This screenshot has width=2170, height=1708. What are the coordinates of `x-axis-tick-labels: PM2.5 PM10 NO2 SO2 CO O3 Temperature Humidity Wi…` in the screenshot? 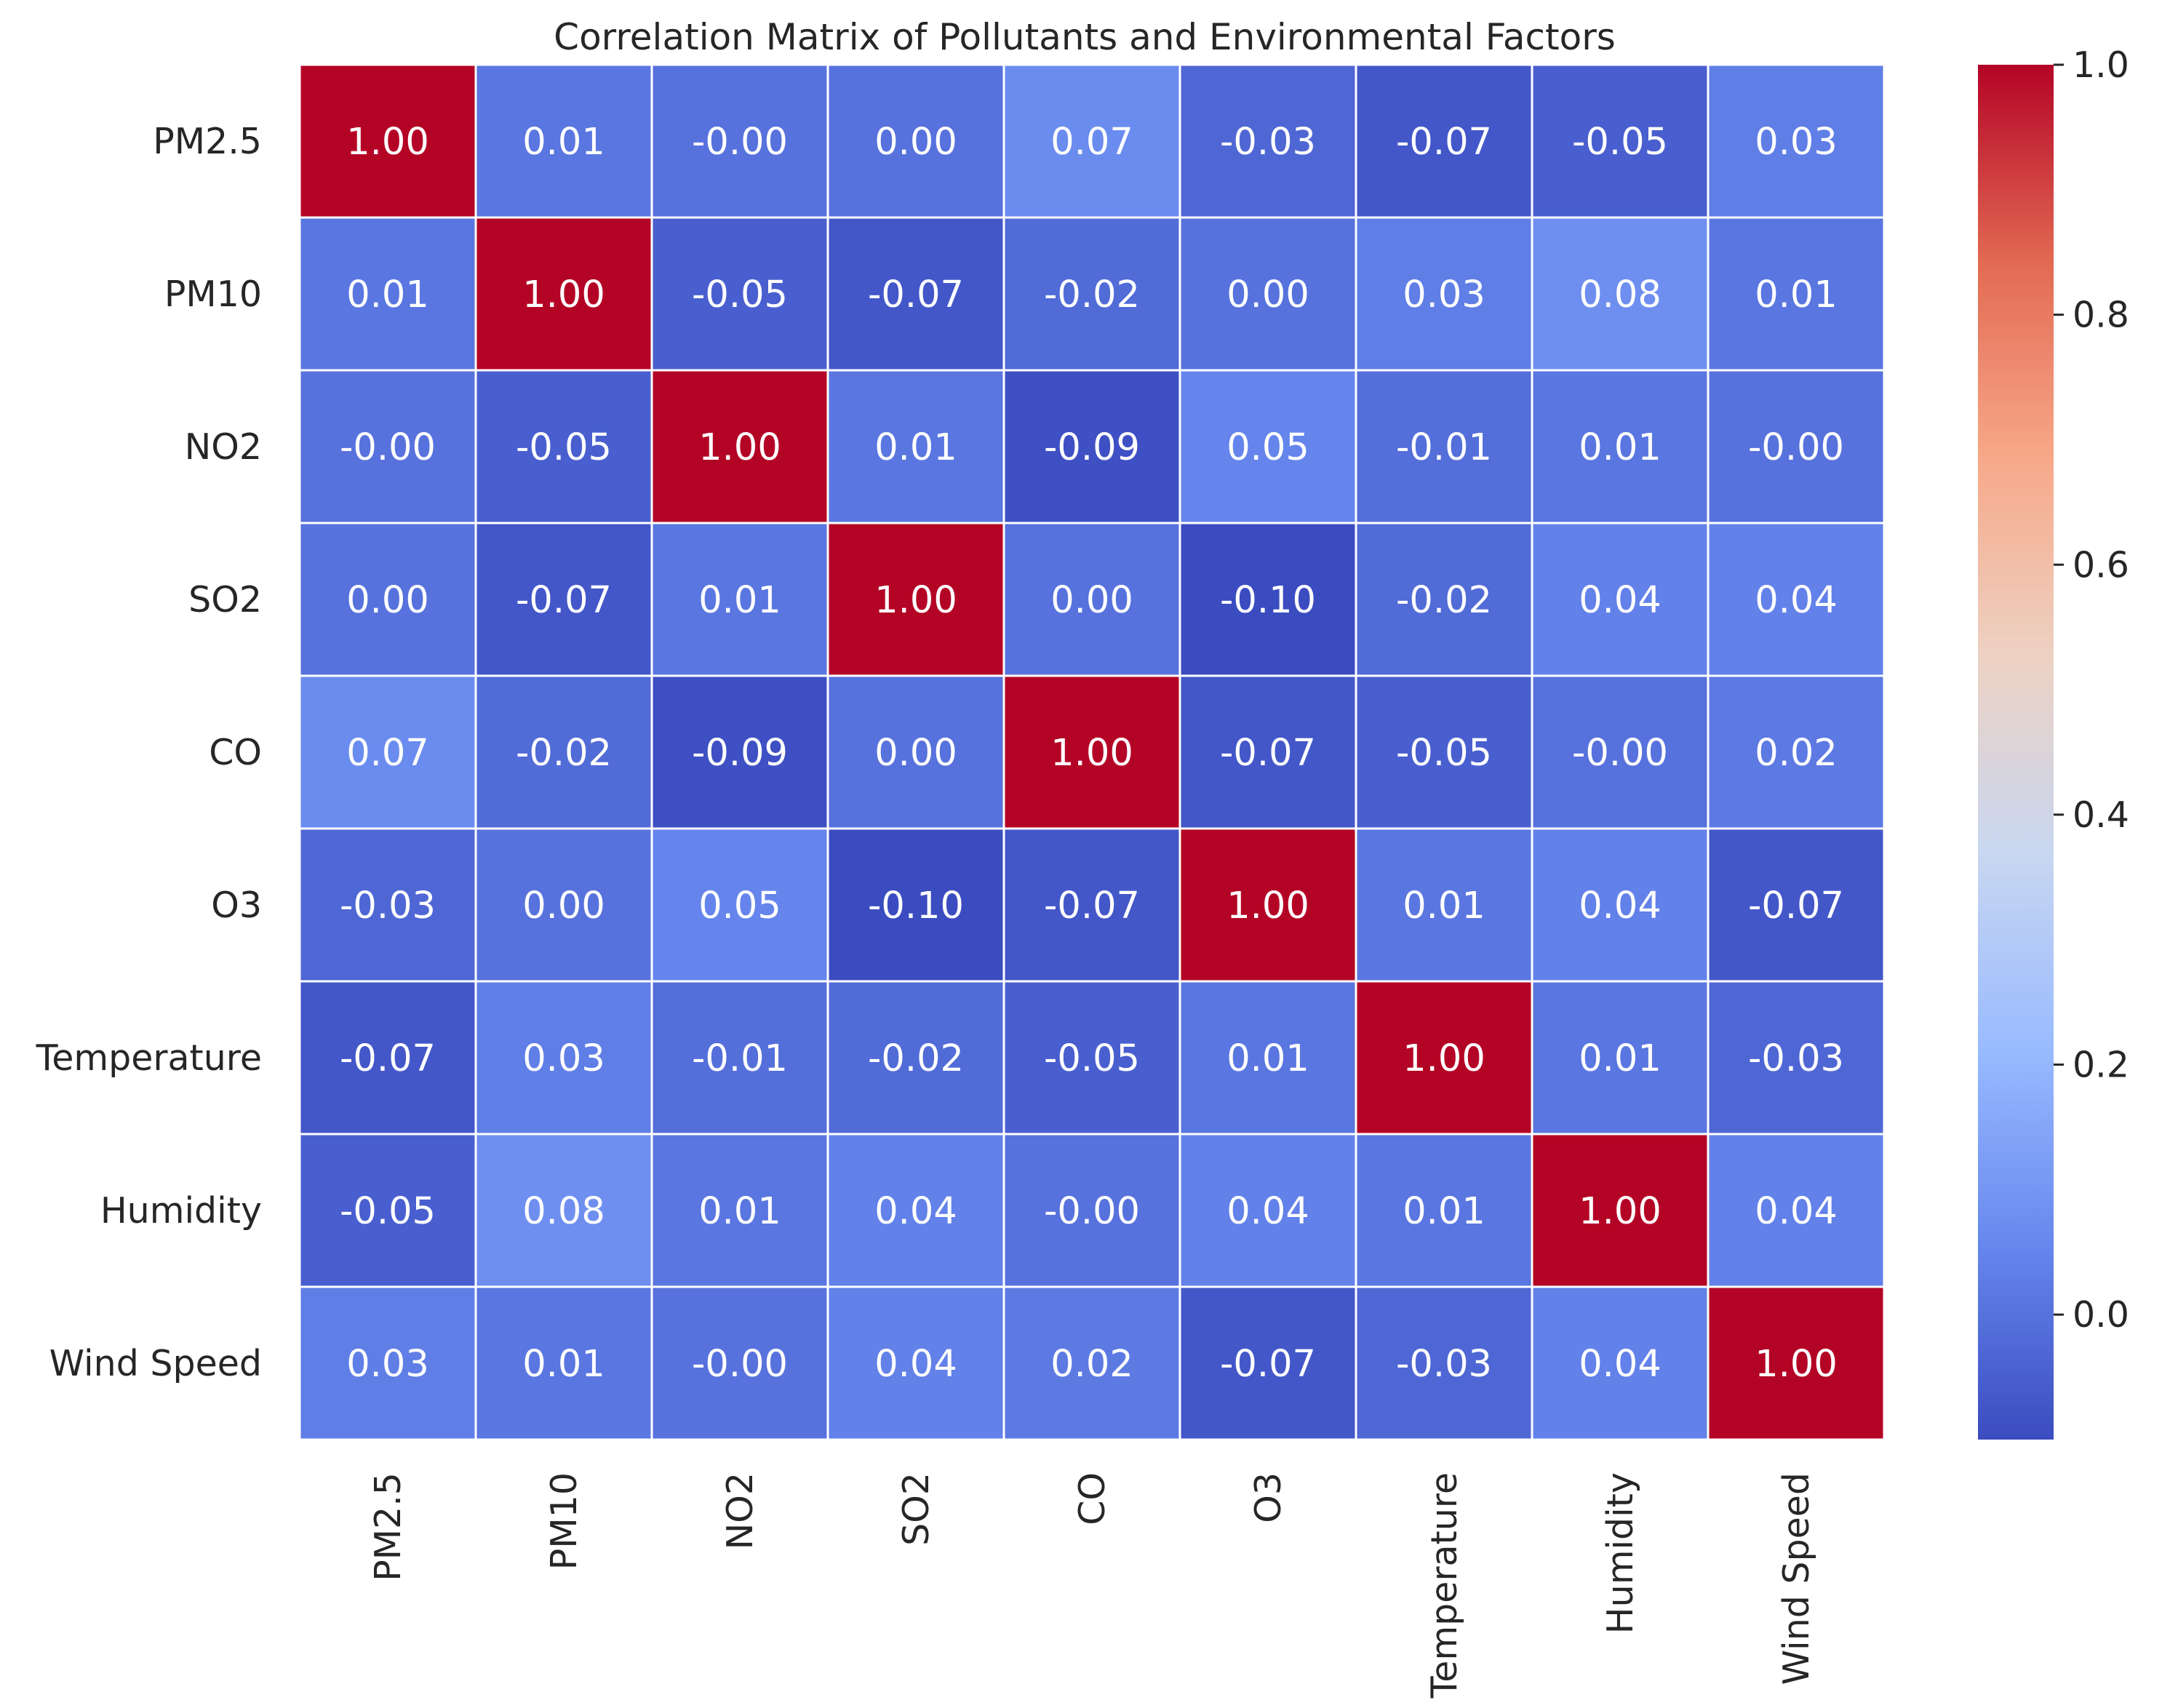 It's located at (1092, 1585).